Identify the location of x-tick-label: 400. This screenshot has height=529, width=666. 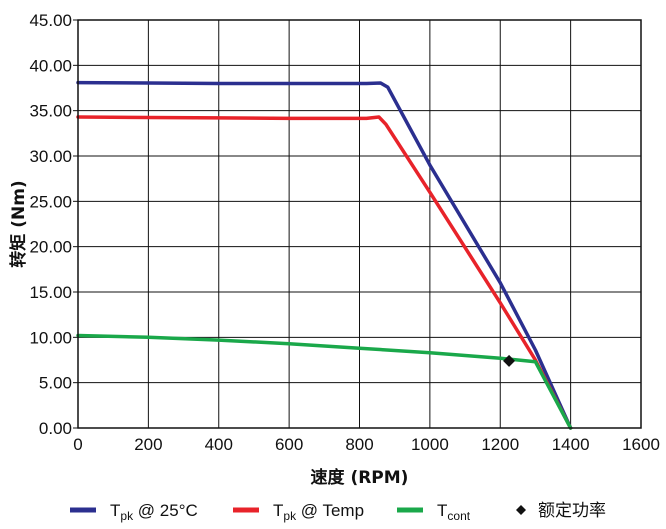
(219, 444).